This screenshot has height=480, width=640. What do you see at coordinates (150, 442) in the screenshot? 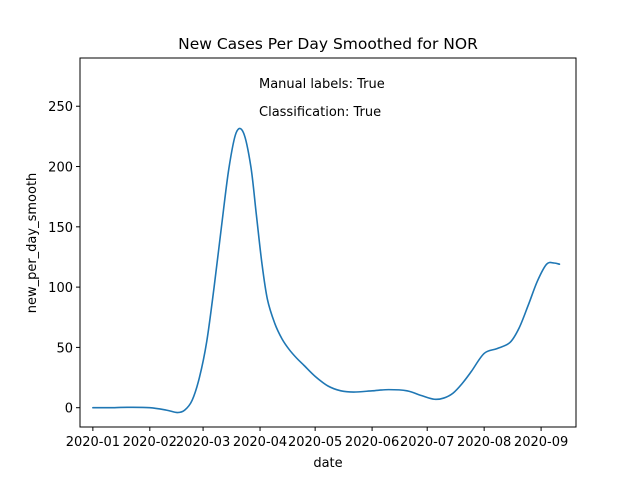
I see `x-tick-label: 2020-02` at bounding box center [150, 442].